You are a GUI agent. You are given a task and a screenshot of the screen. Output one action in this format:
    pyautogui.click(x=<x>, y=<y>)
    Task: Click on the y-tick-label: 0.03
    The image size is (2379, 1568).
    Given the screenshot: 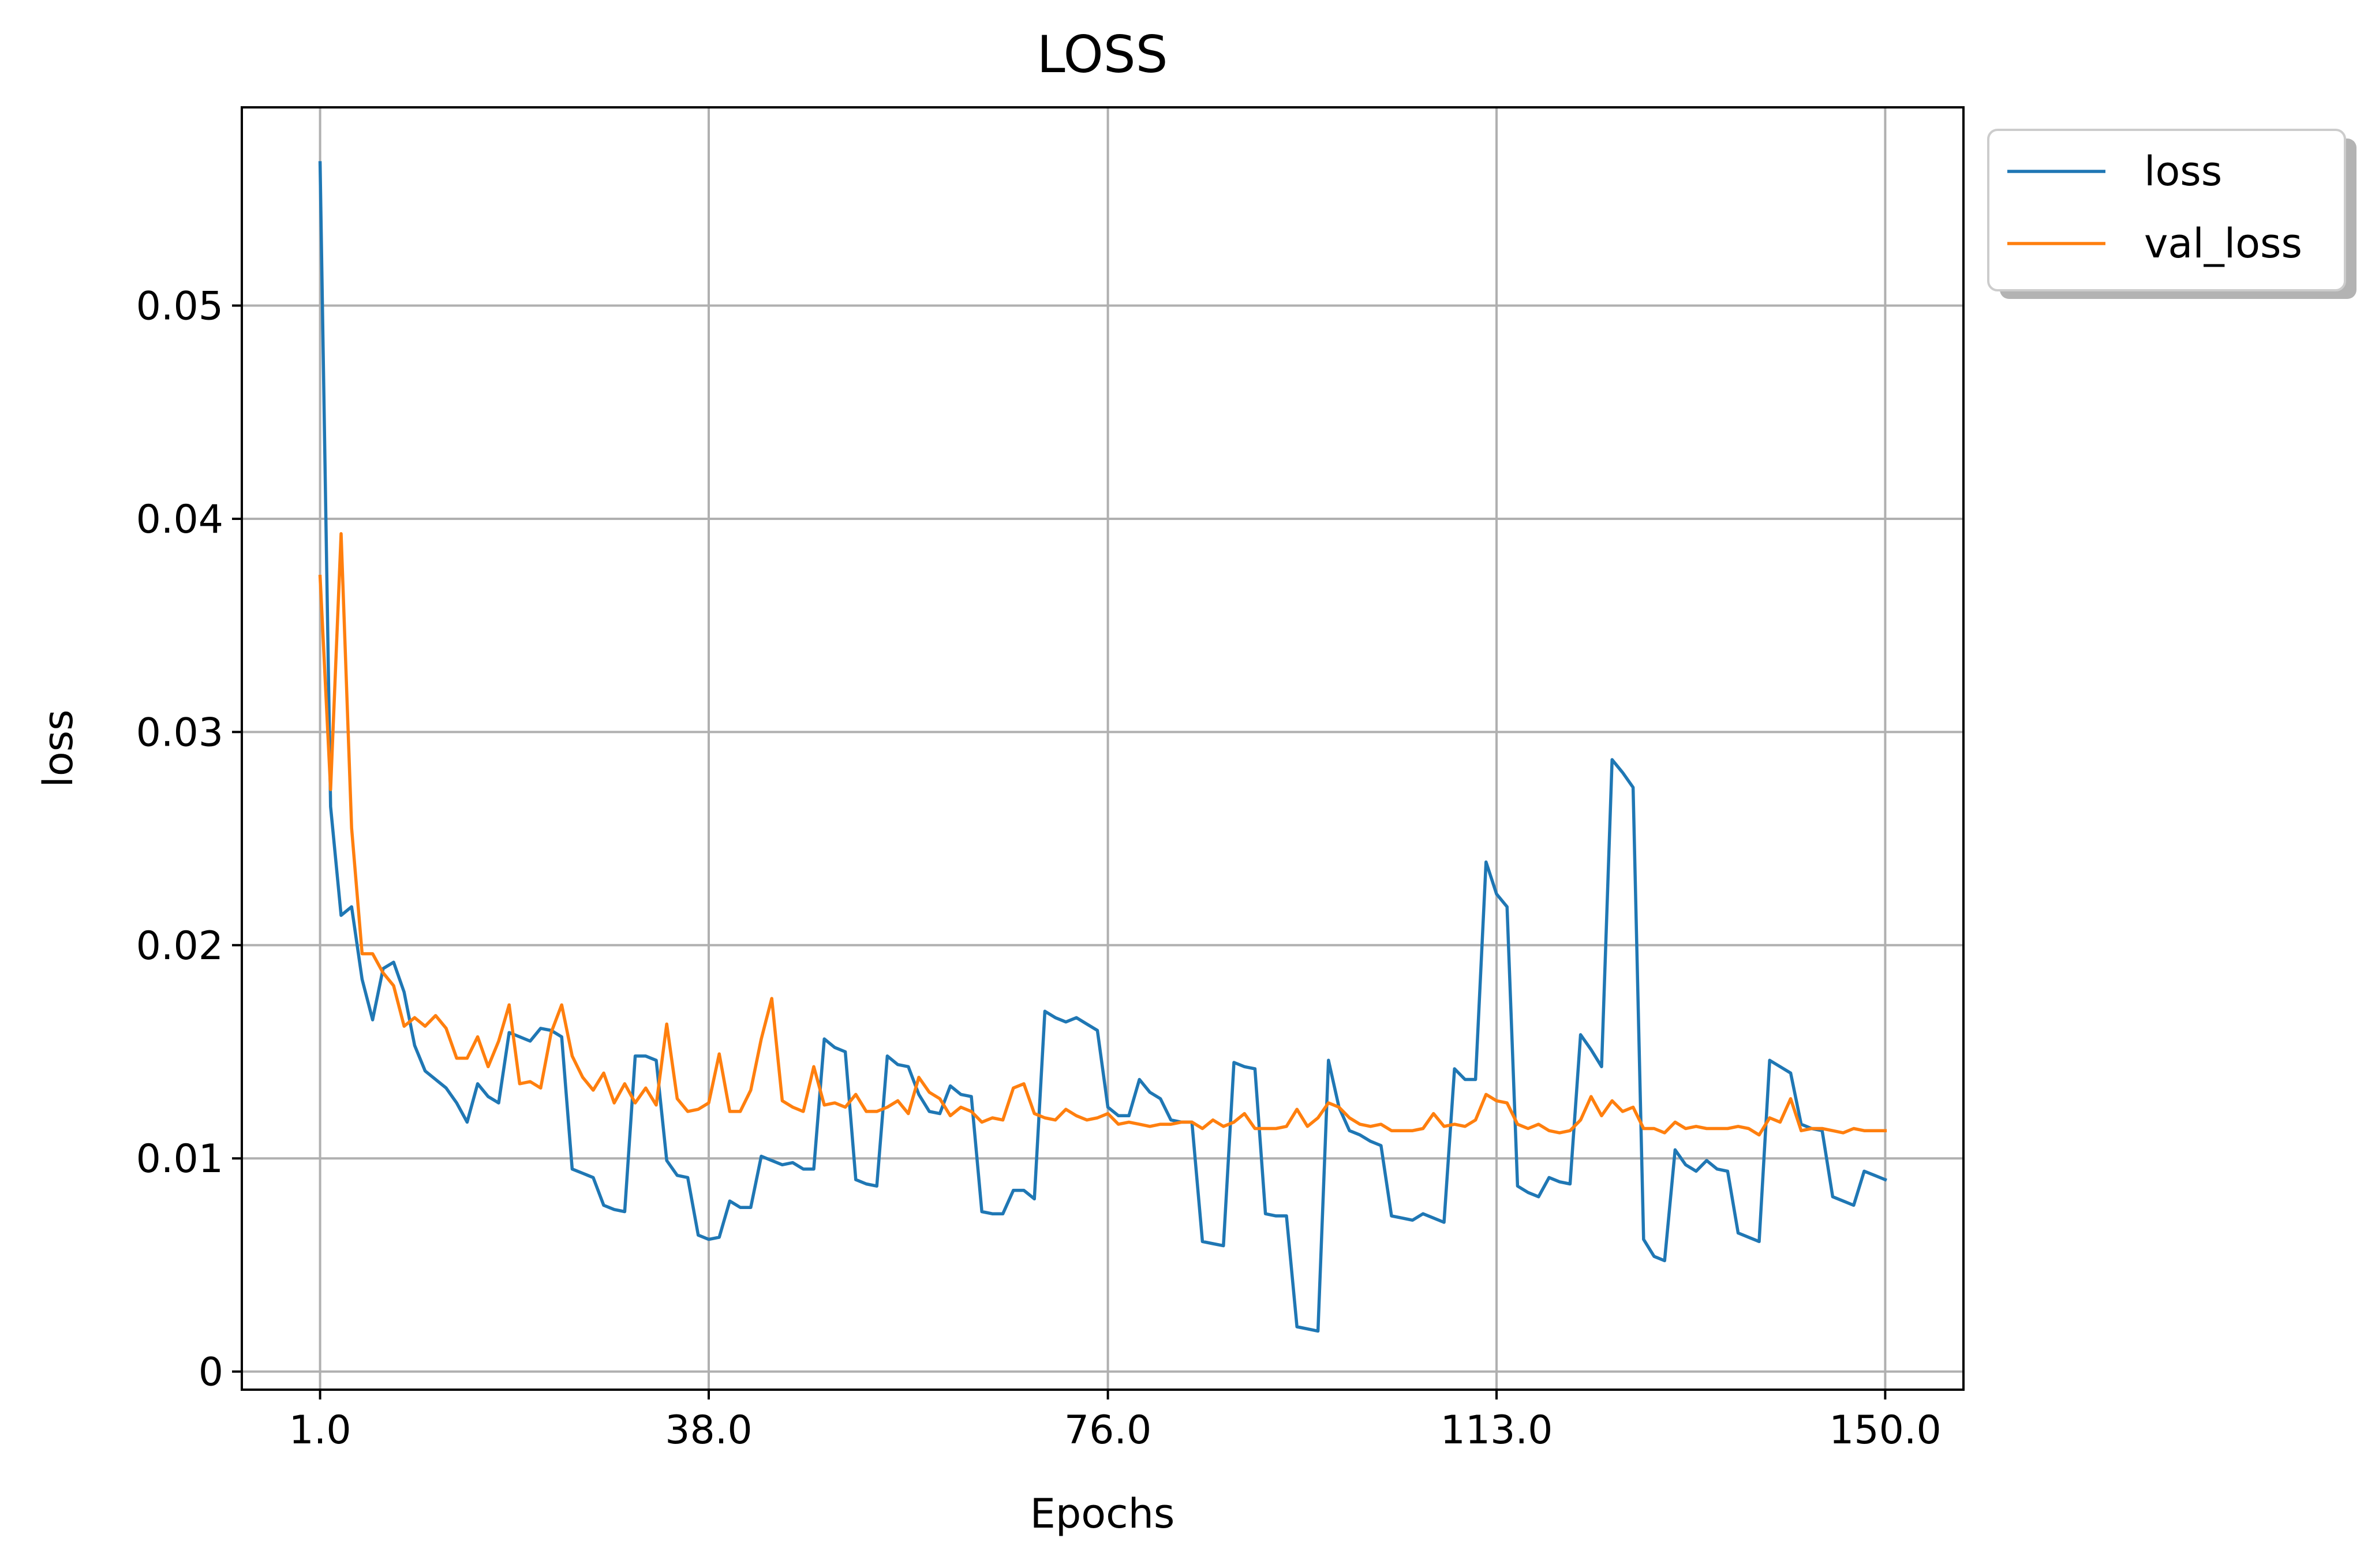 What is the action you would take?
    pyautogui.click(x=179, y=732)
    